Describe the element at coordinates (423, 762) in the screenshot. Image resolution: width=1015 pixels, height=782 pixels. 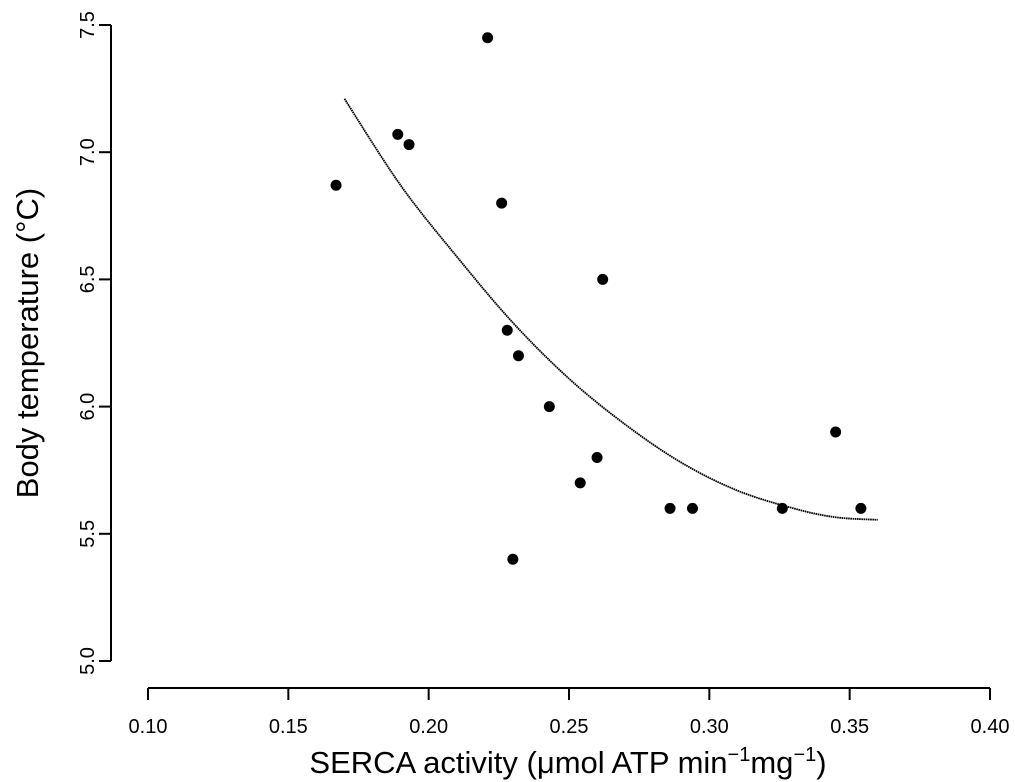
I see `x-axis-title-part: SERCA activity (` at that location.